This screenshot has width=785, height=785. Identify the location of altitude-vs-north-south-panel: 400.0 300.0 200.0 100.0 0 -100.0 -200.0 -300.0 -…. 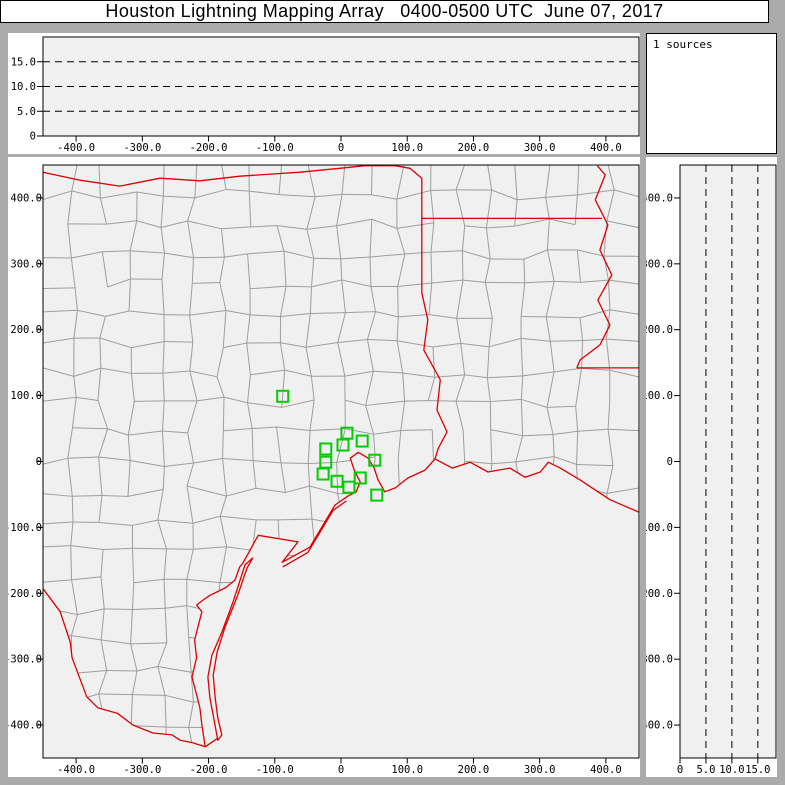
(711, 467).